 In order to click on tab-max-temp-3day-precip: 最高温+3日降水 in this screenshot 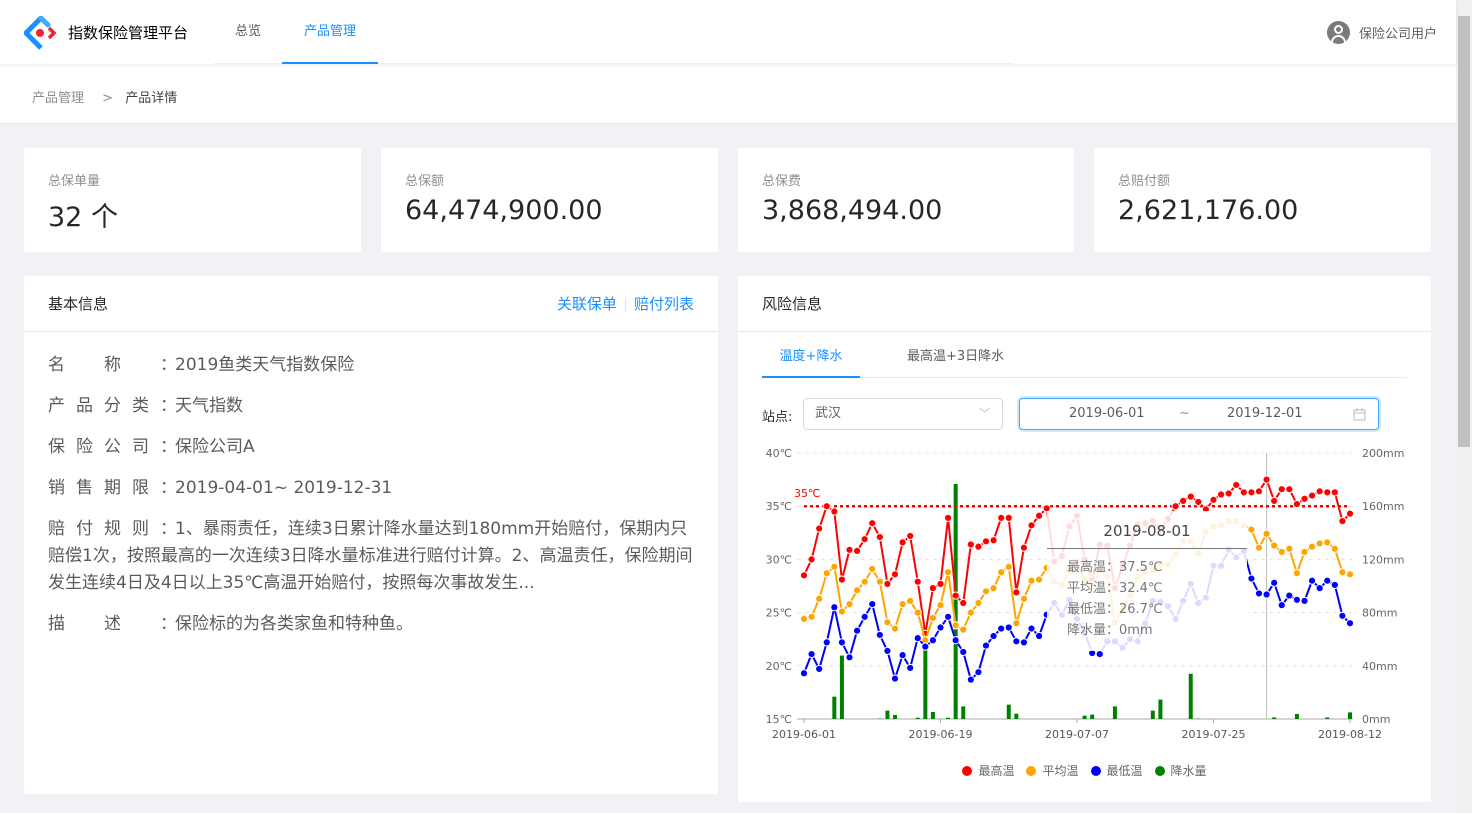, I will do `click(956, 356)`.